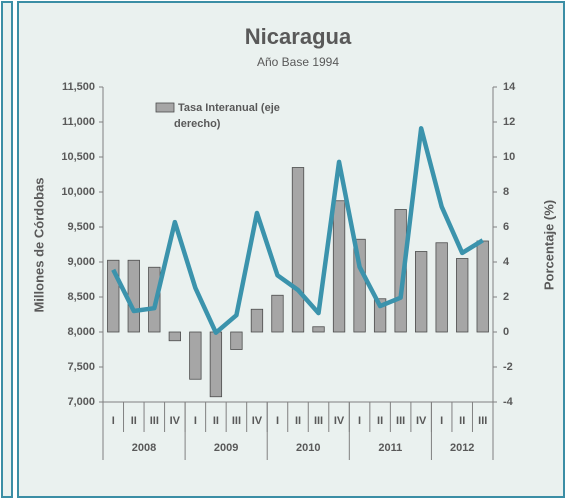 This screenshot has height=499, width=567. What do you see at coordinates (81, 332) in the screenshot?
I see `y-tick-label: 8,000` at bounding box center [81, 332].